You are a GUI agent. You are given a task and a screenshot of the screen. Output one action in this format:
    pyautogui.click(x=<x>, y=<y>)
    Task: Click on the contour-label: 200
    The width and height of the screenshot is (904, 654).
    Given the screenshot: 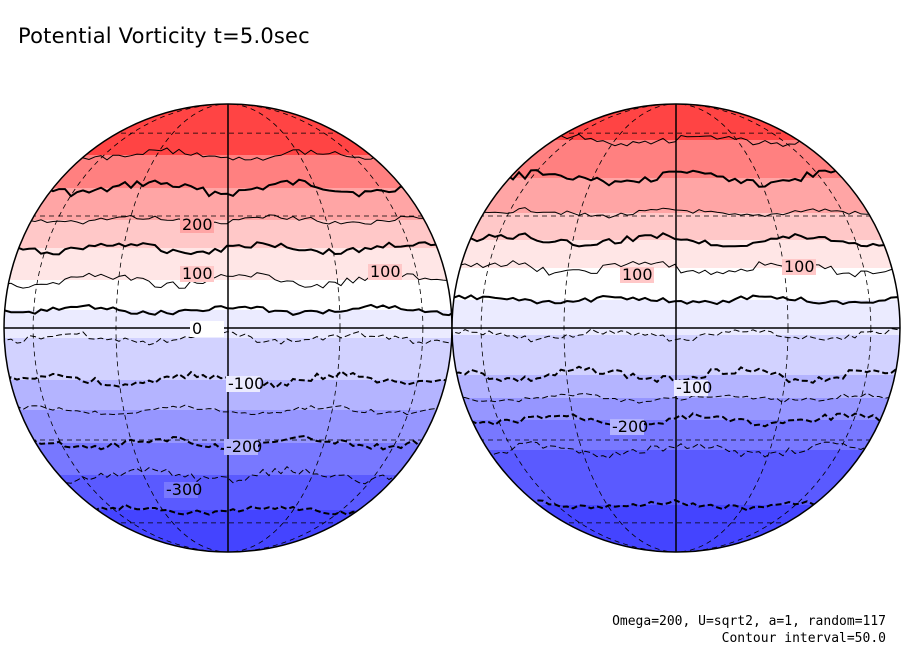 What is the action you would take?
    pyautogui.click(x=197, y=224)
    